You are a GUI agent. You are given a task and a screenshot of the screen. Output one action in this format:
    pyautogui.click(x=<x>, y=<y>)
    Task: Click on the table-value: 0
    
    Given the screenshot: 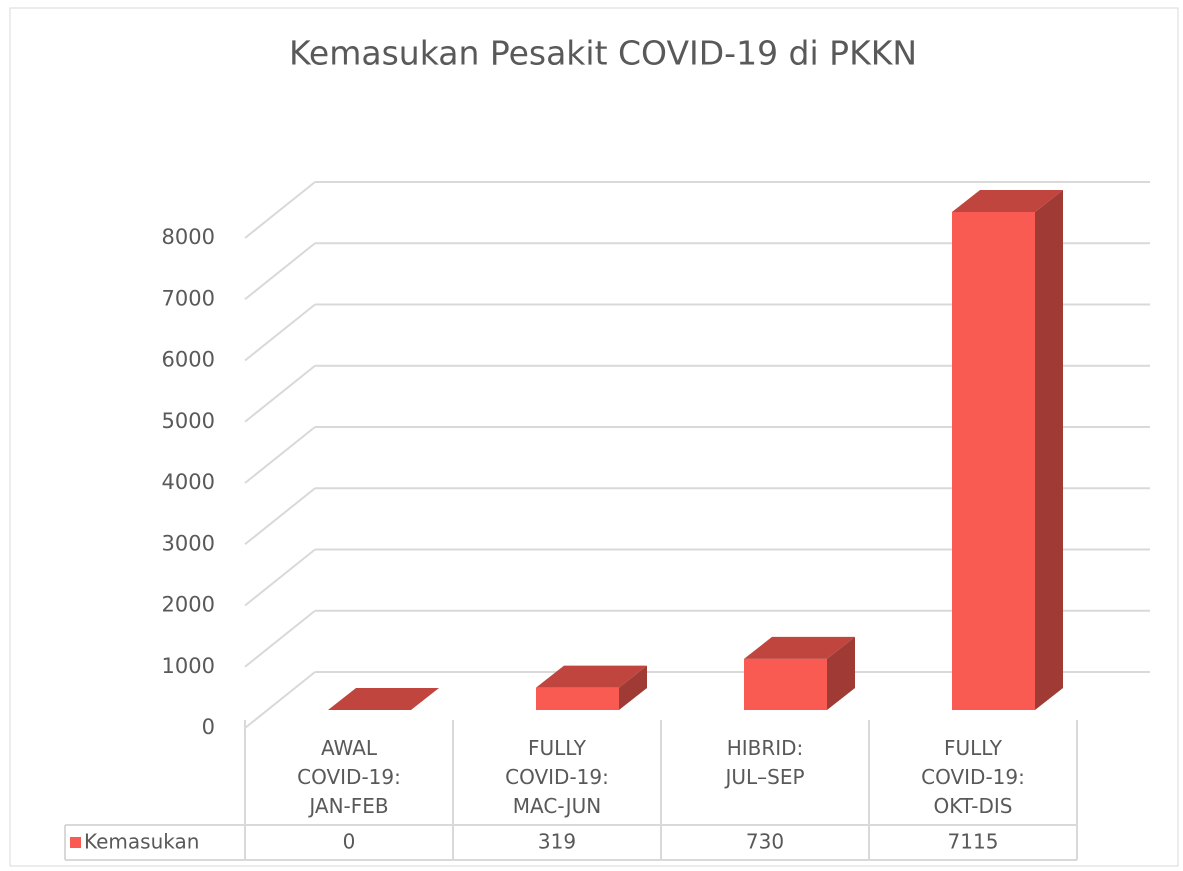 What is the action you would take?
    pyautogui.click(x=349, y=842)
    